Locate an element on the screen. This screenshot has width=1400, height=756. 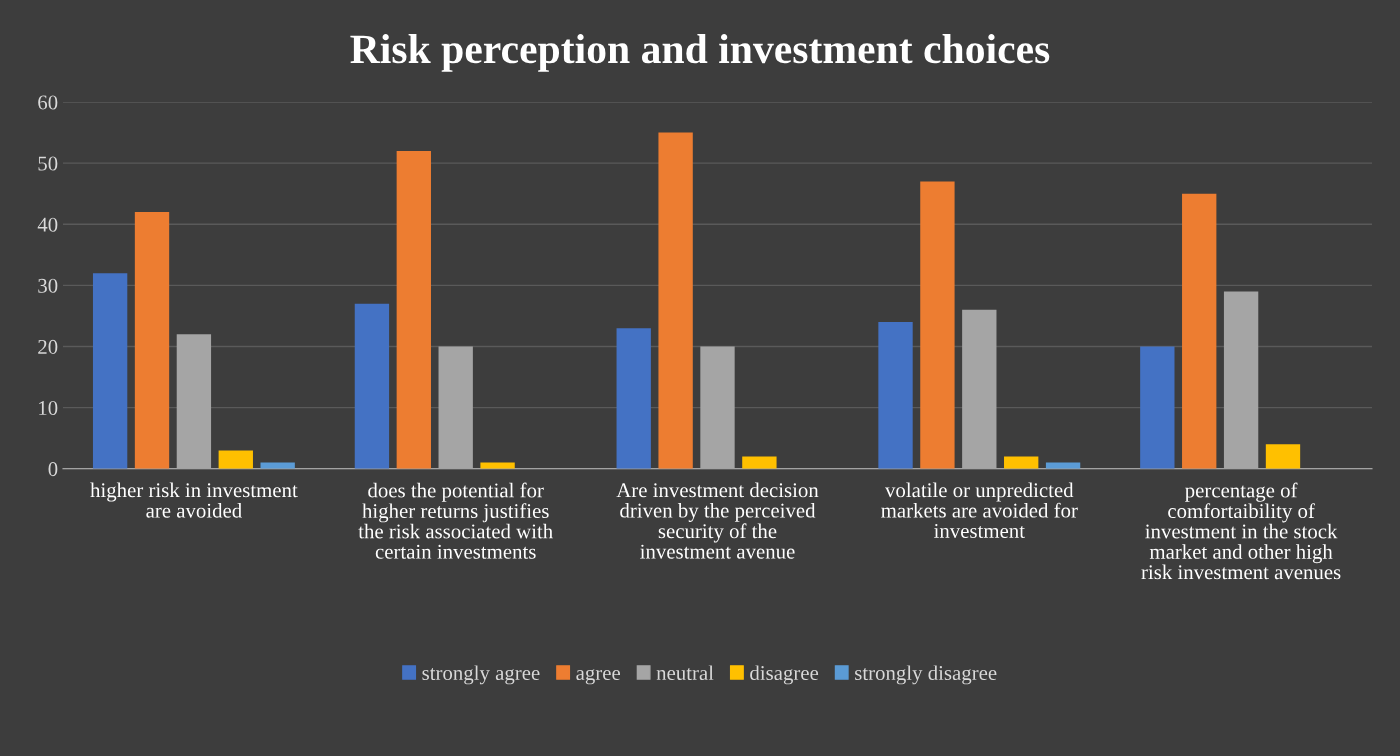
legend-label: agree is located at coordinates (598, 677).